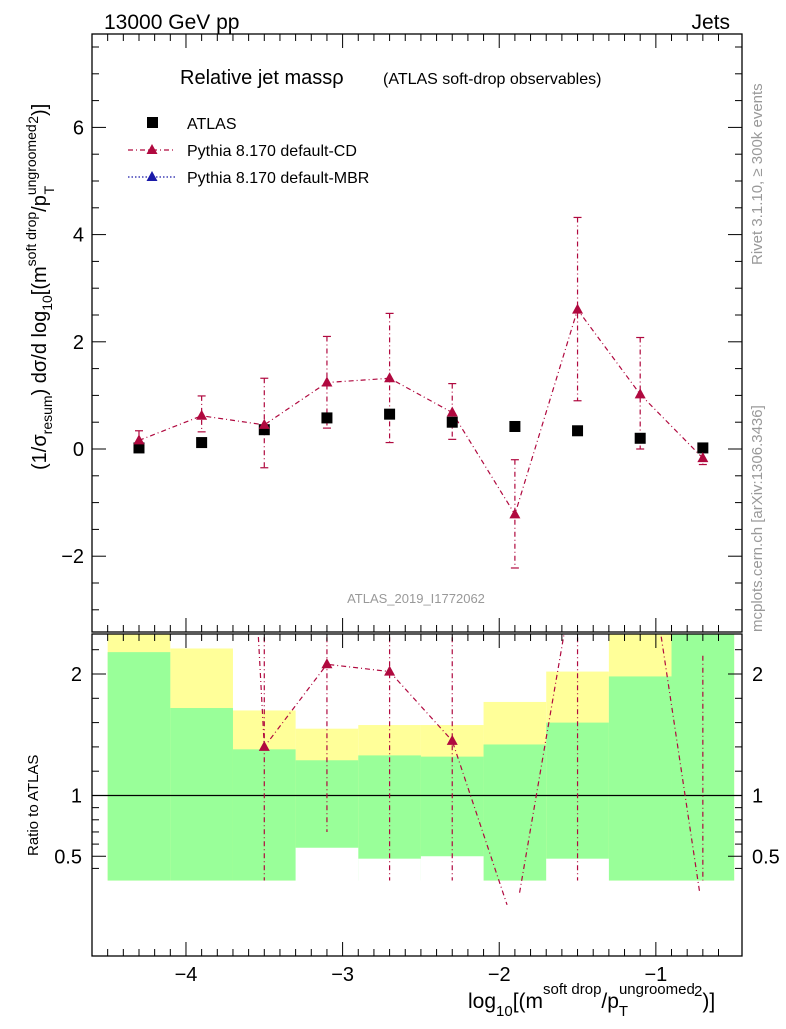 Image resolution: width=786 pixels, height=1029 pixels. Describe the element at coordinates (757, 174) in the screenshot. I see `rivet-label: Rivet 3.1.10, ≥ 300k events` at that location.